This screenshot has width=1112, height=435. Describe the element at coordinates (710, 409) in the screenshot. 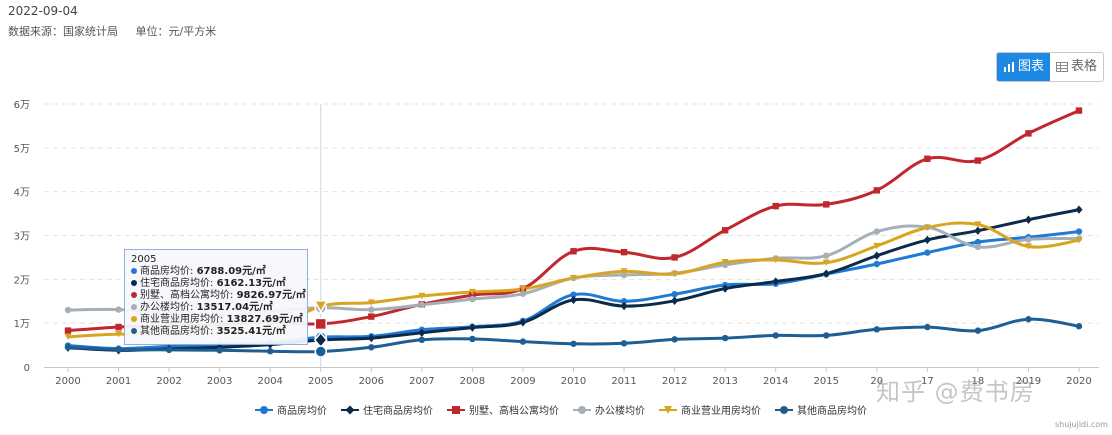

I see `legend-item-4: 商业营业用房均价` at that location.